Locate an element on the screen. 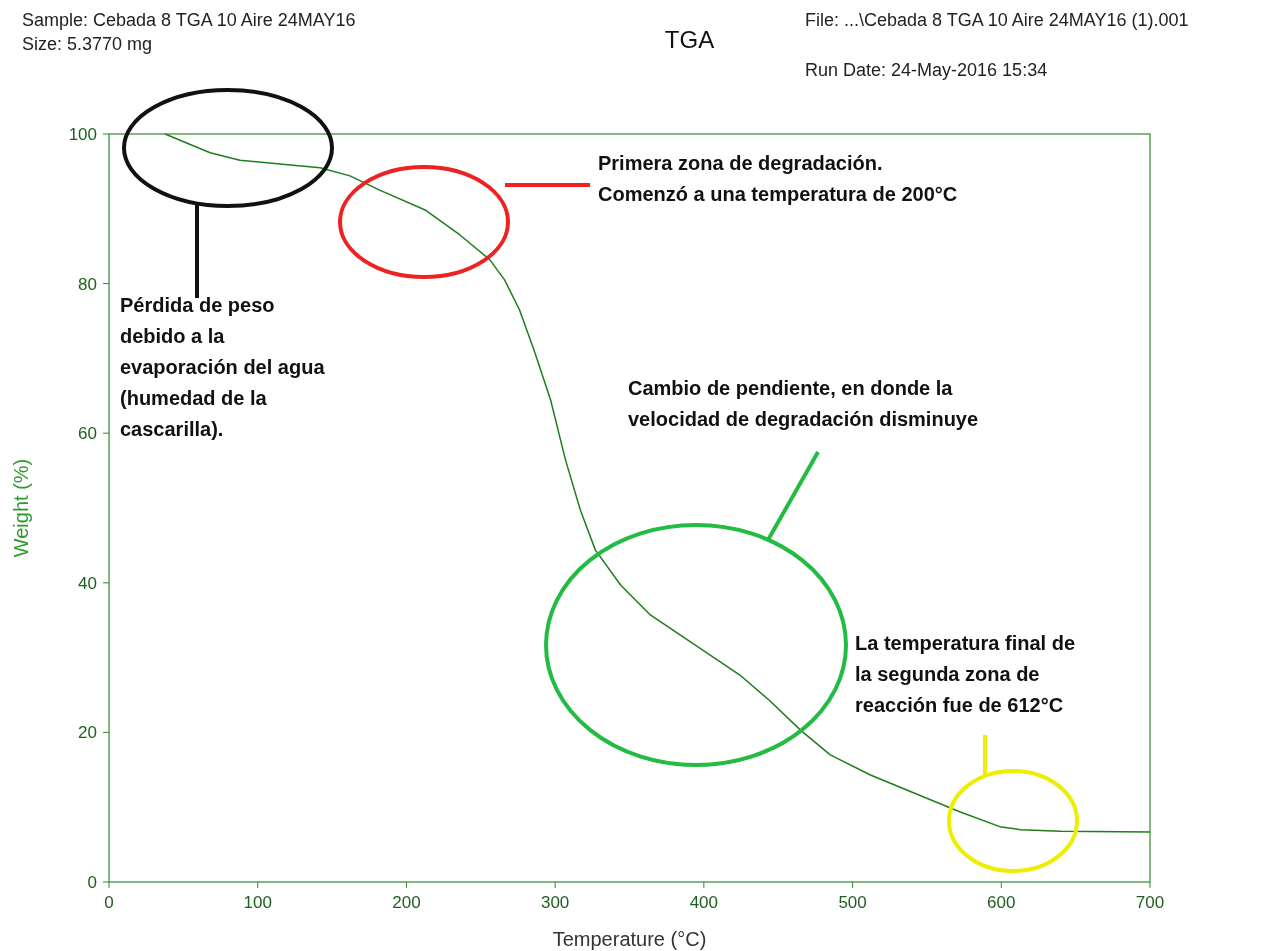 This screenshot has height=951, width=1271. y-tick-label: 0 is located at coordinates (92, 882).